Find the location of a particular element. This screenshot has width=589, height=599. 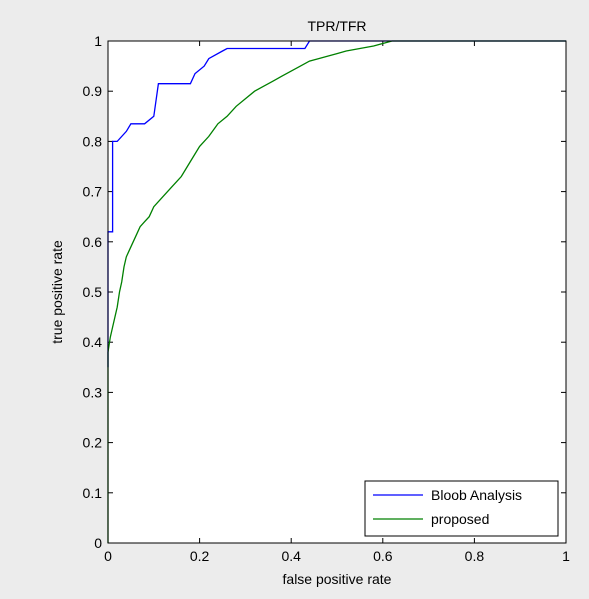

y-tick-label: 0.3 is located at coordinates (93, 392).